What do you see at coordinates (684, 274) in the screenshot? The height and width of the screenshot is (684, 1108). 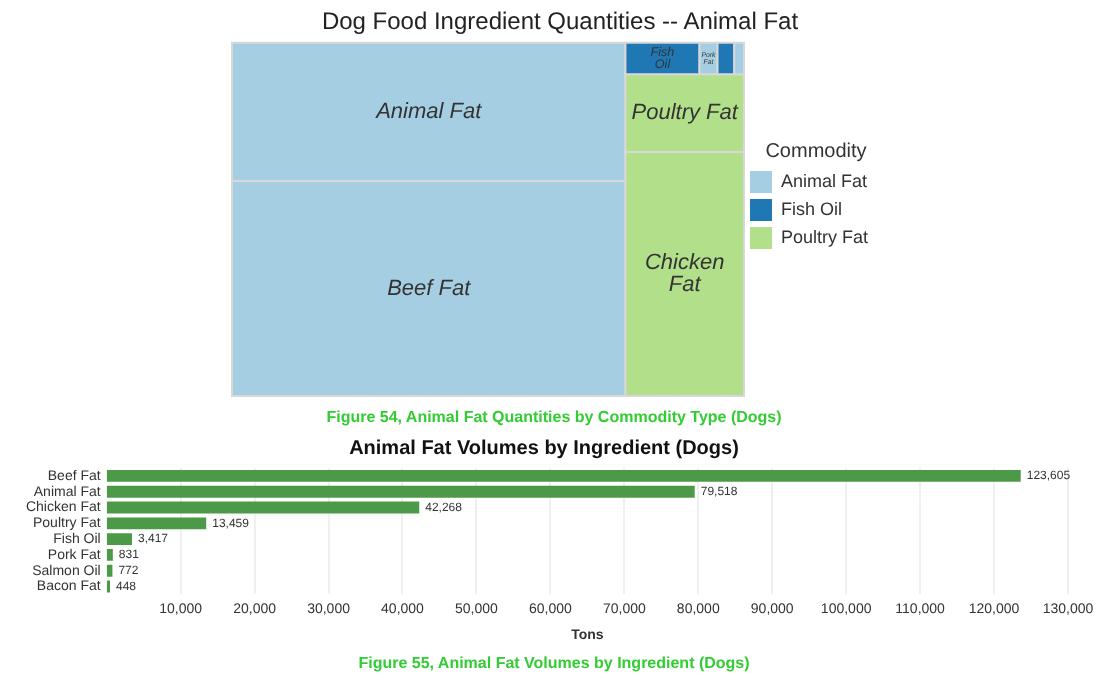 I see `category-label: Chicken Fat` at bounding box center [684, 274].